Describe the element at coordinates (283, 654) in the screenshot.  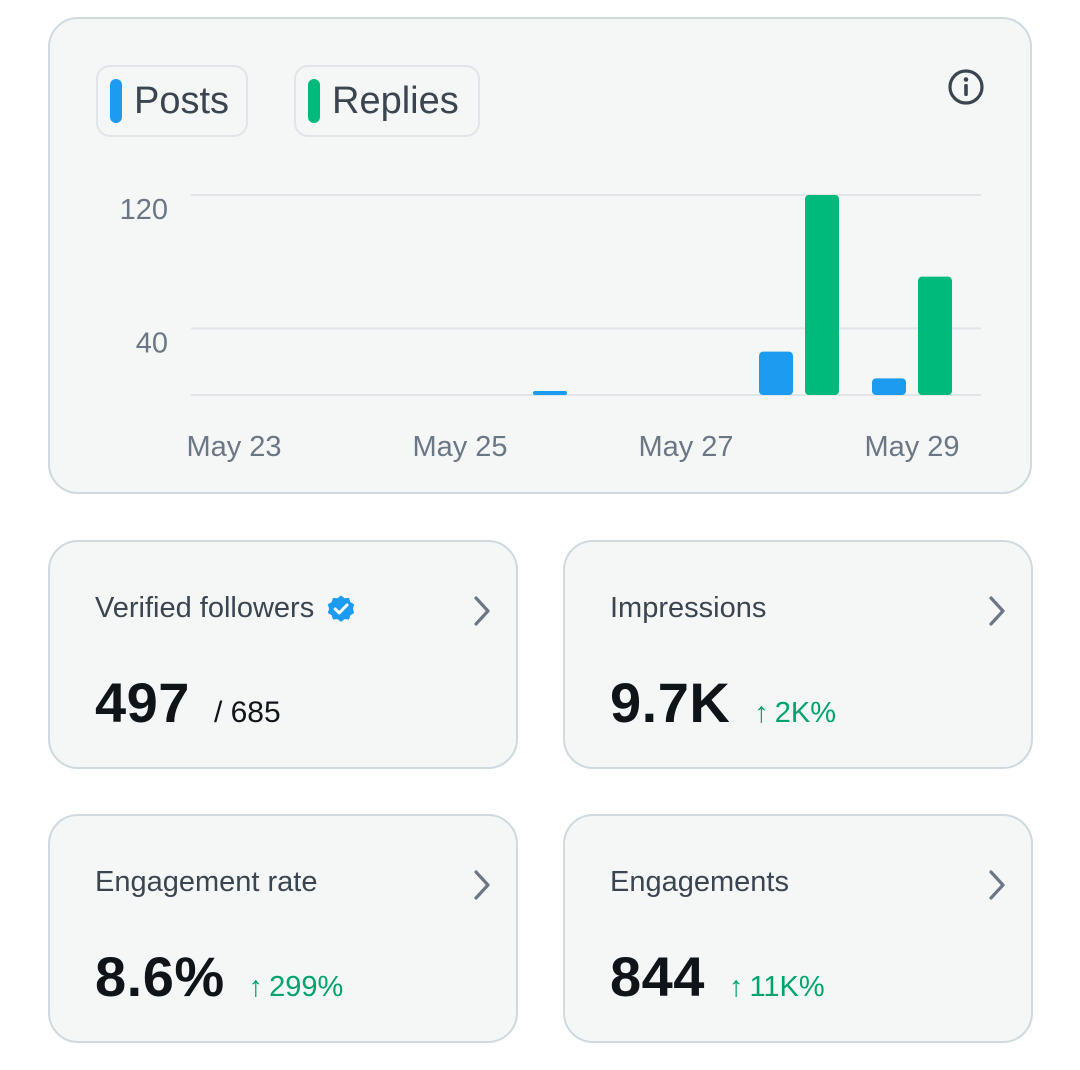
I see `verified-followers-card: Verified followers 497 / 685` at that location.